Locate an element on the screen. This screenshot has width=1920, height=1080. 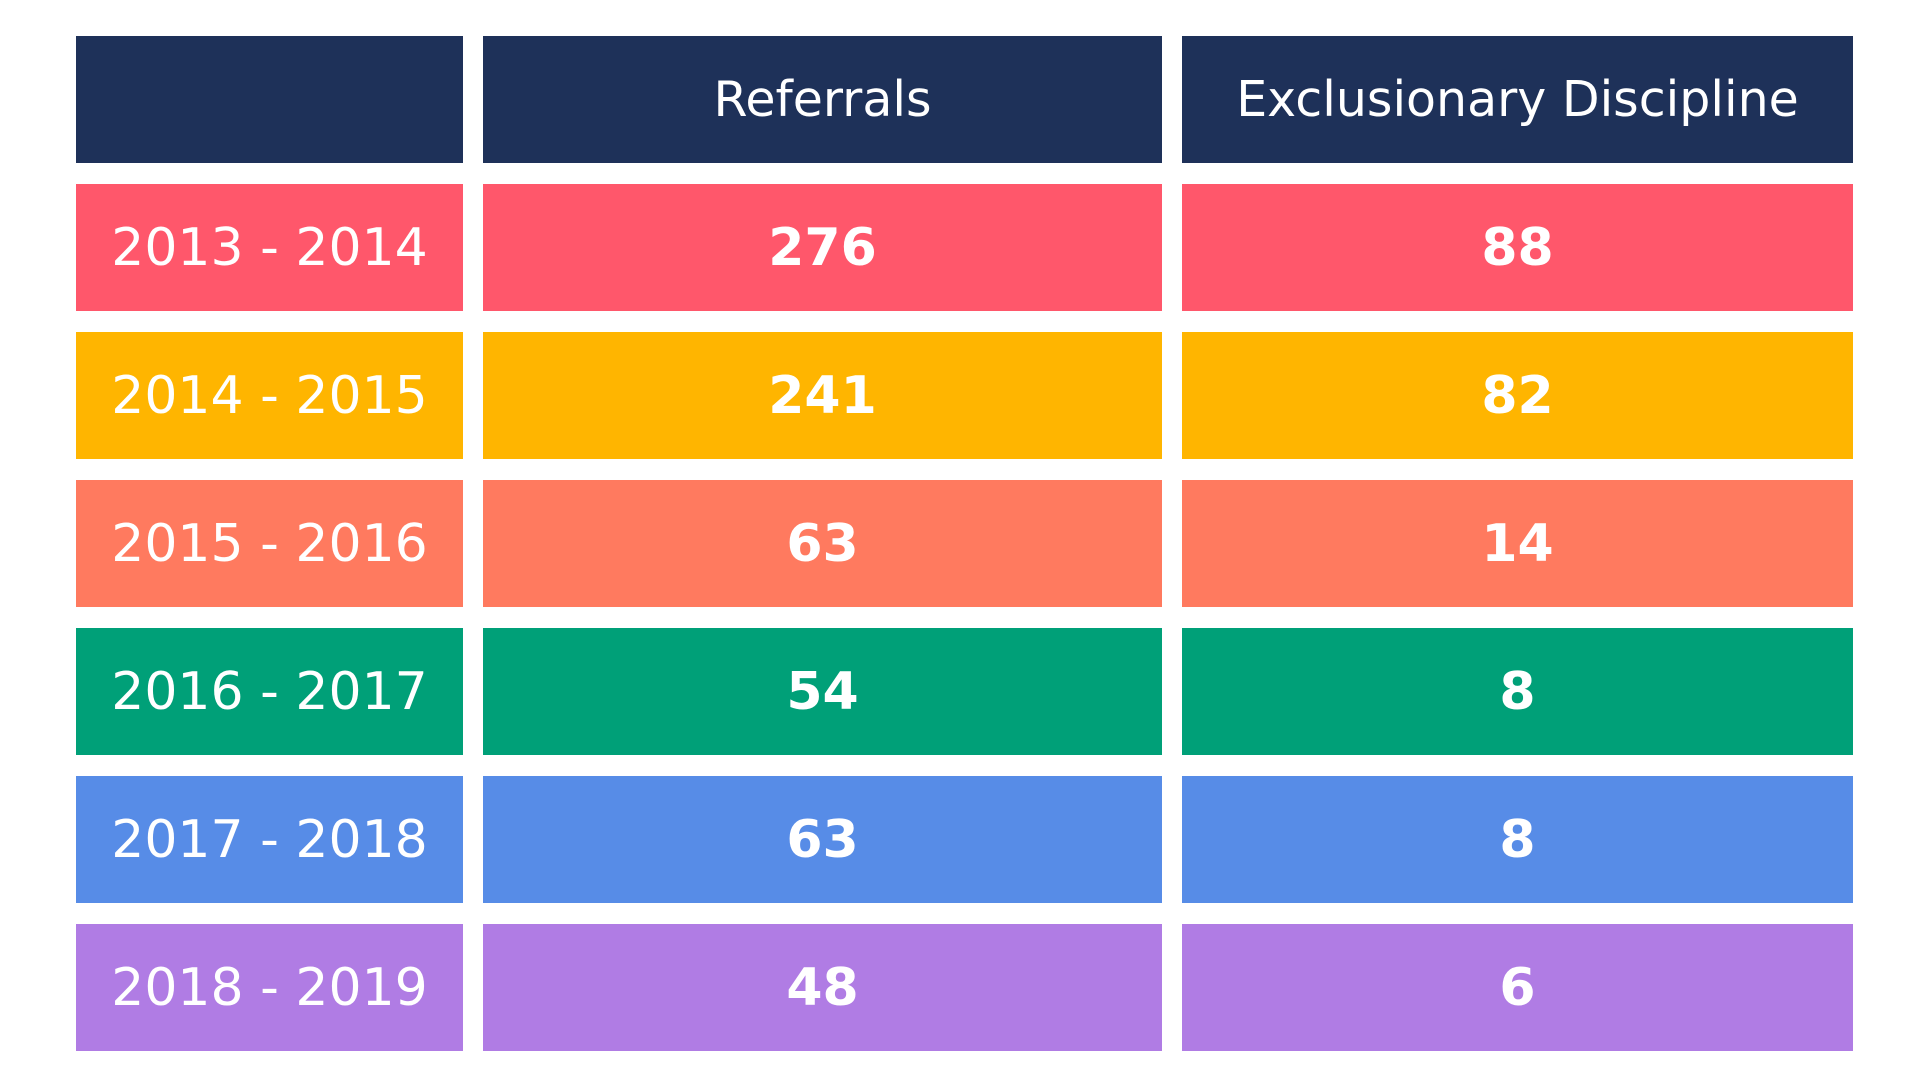
referrals-value: 241 is located at coordinates (822, 395).